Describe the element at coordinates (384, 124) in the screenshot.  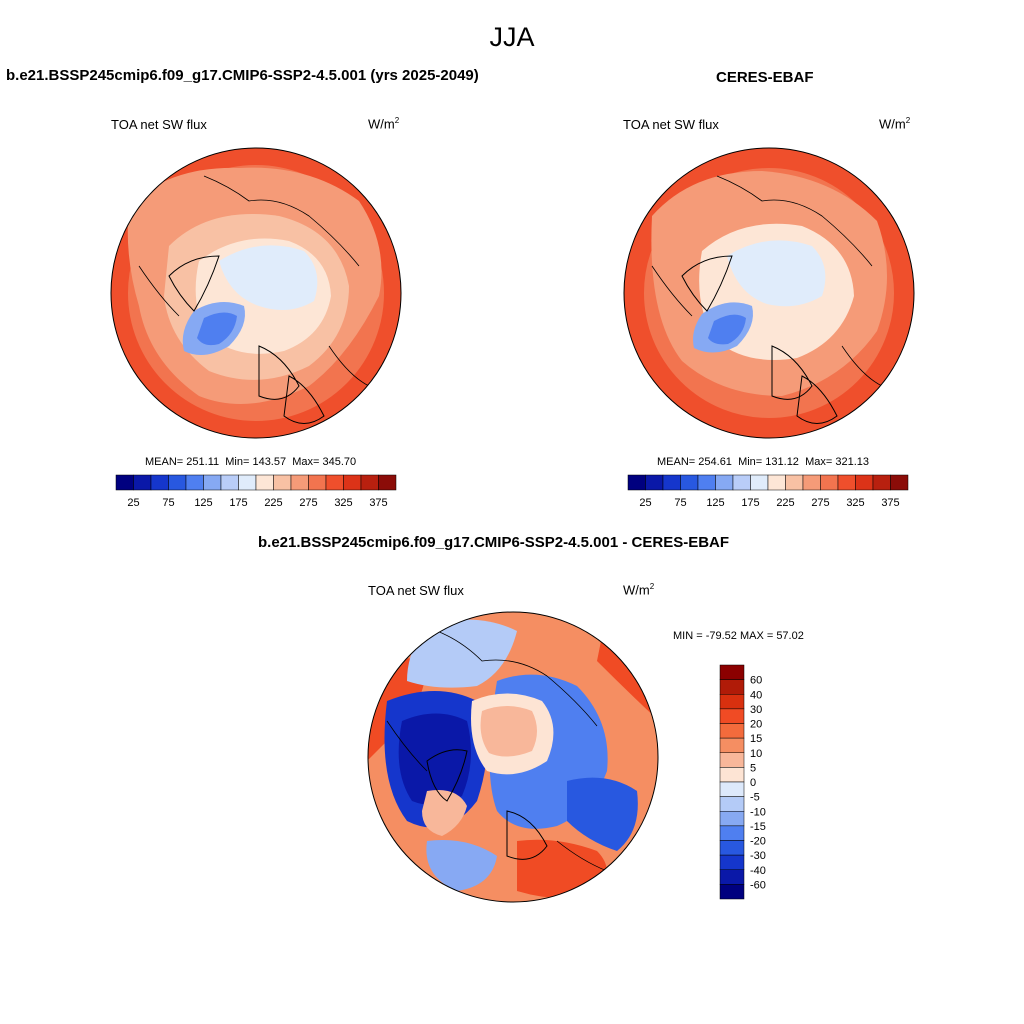
I see `model-units-label: W/m2` at that location.